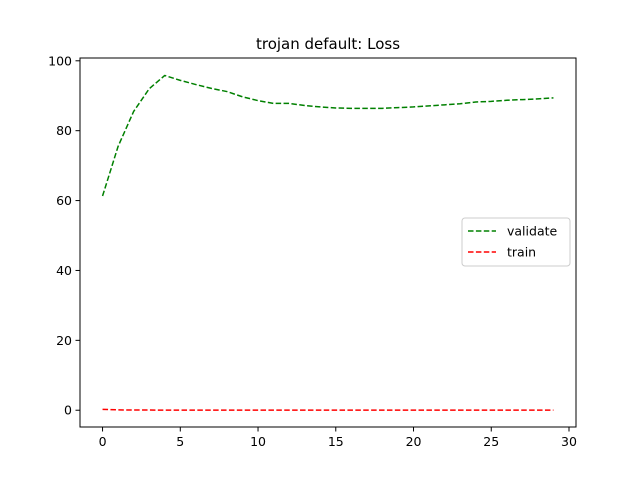  Describe the element at coordinates (60, 60) in the screenshot. I see `y-tick-label: 100` at that location.